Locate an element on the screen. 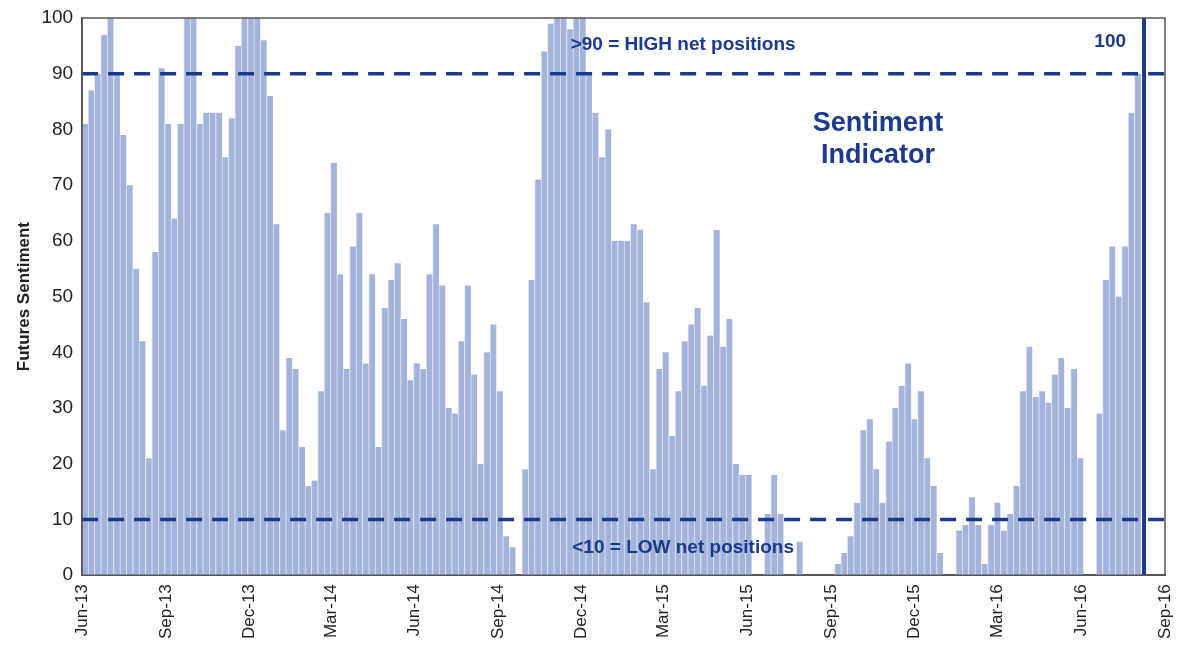 The height and width of the screenshot is (647, 1190). ref-line-label: 100 is located at coordinates (1110, 41).